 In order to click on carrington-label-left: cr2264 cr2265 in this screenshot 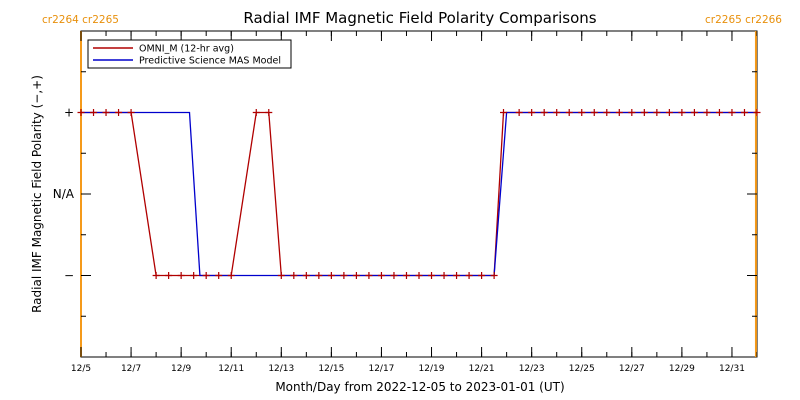, I will do `click(80, 20)`.